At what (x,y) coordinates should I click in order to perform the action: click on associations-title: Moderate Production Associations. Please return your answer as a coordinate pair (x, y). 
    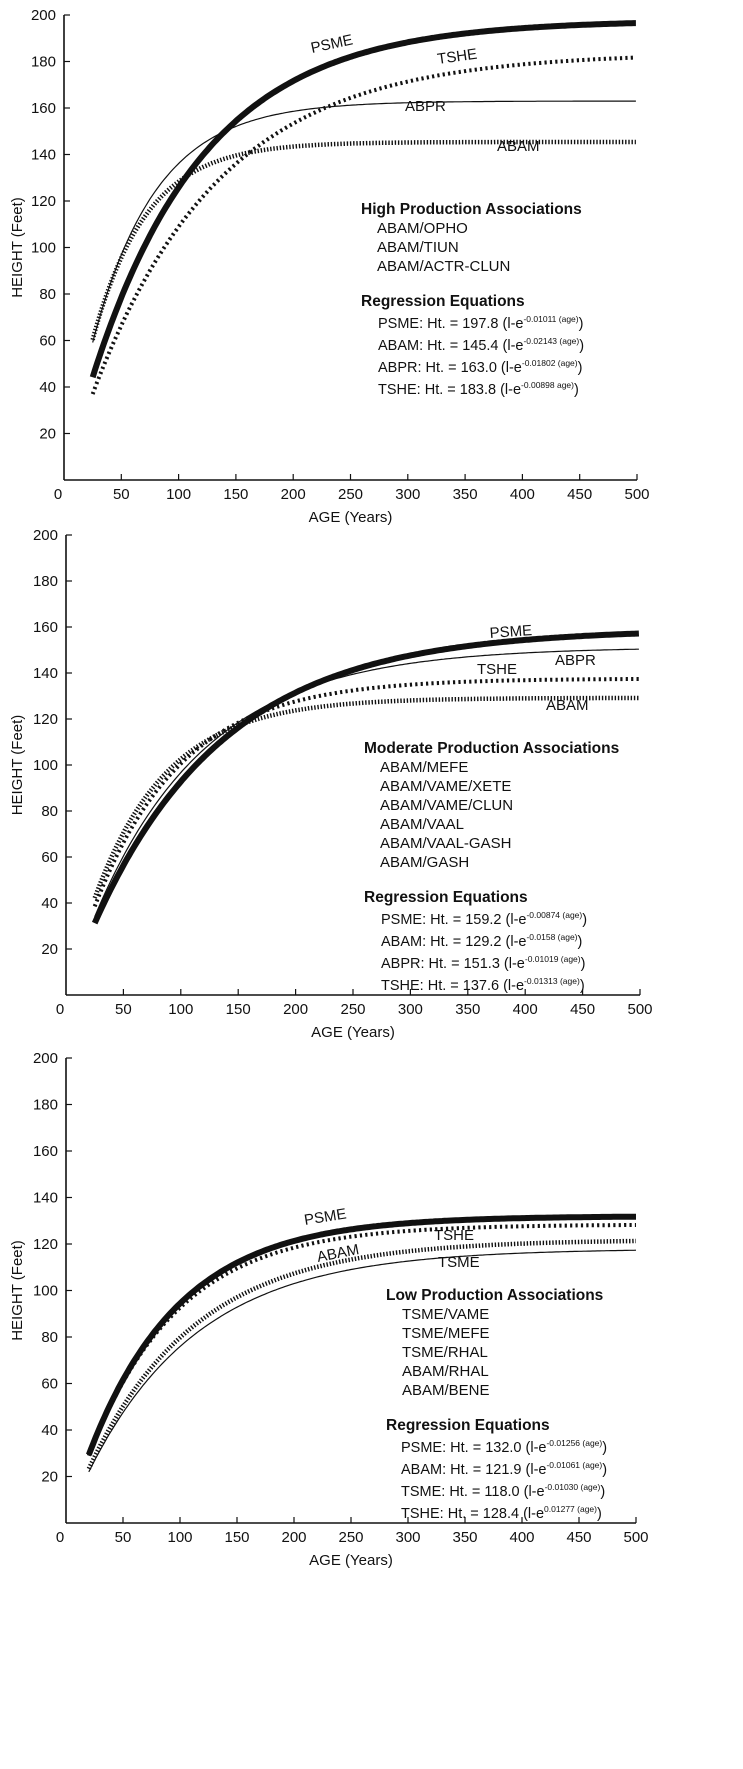
    Looking at the image, I should click on (491, 748).